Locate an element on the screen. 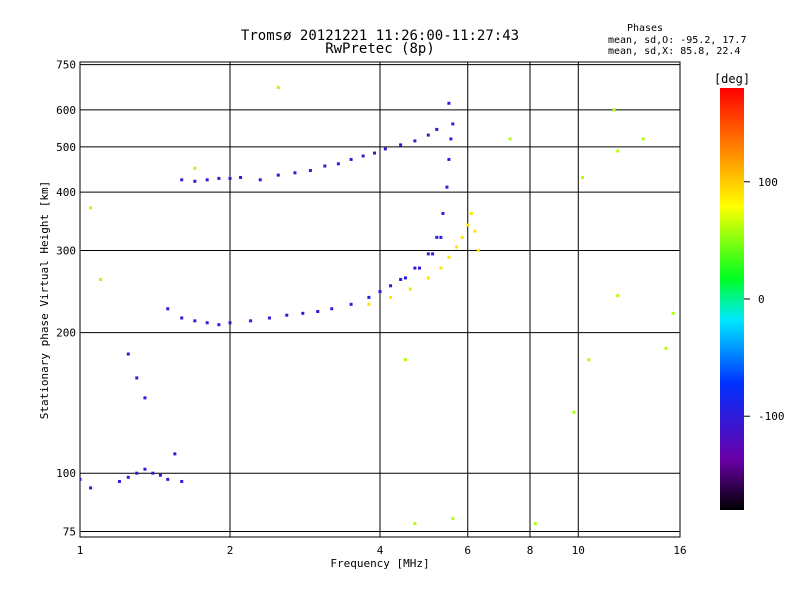  colorbar-ticks: 100 0 -100 is located at coordinates (764, 299).